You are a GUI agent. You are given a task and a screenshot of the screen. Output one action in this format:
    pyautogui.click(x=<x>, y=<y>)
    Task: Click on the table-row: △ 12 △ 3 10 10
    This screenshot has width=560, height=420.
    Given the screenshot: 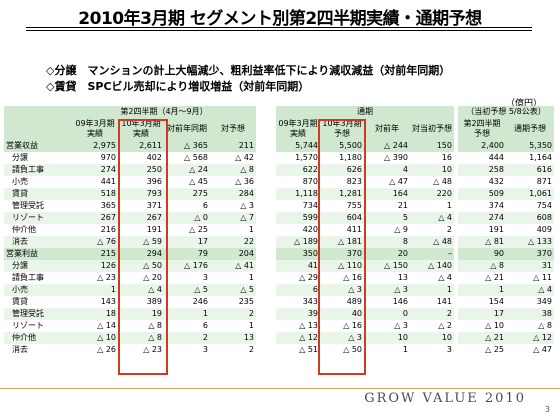 What is the action you would take?
    pyautogui.click(x=365, y=338)
    